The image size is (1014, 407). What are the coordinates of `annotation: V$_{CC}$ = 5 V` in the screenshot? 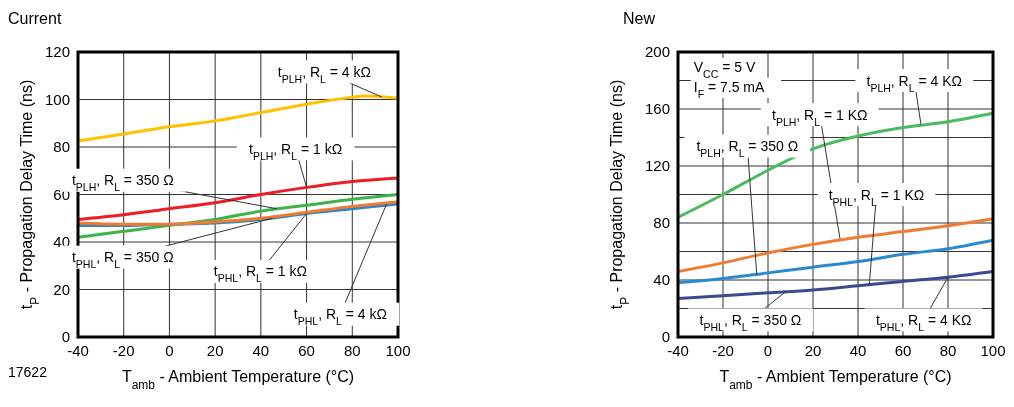 It's located at (724, 69).